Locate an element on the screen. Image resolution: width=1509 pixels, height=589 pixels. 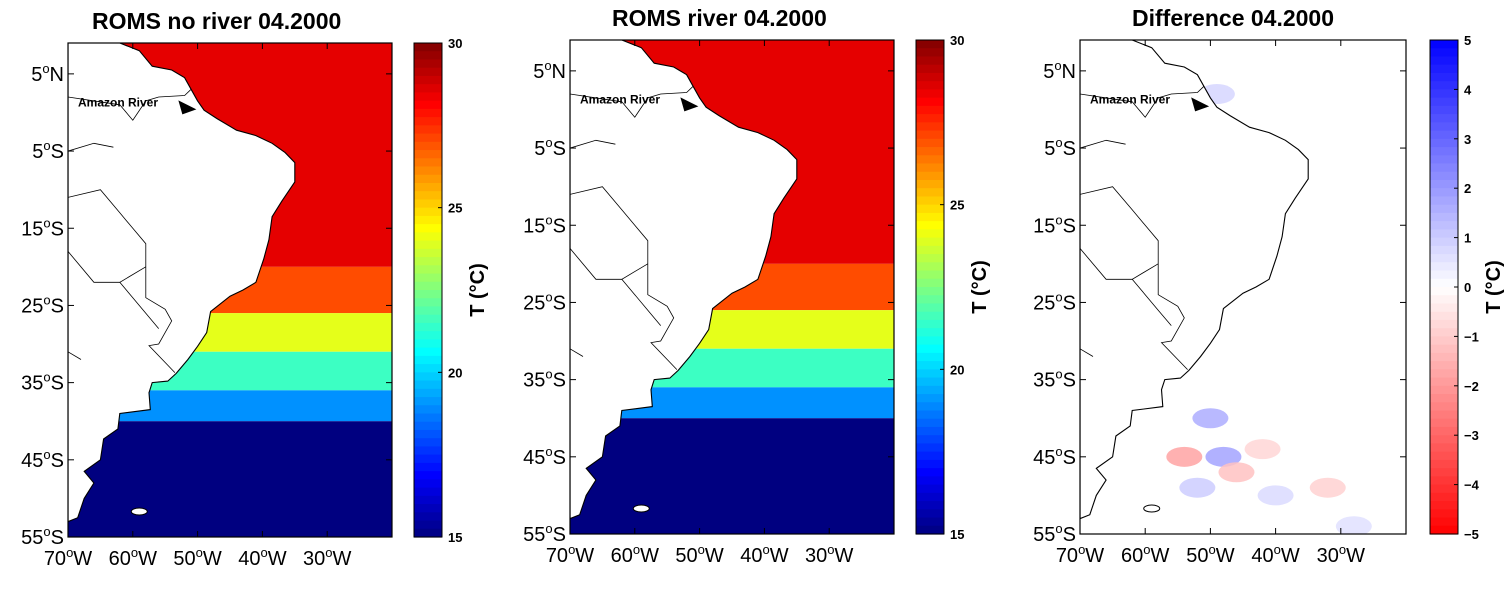
lat-tick-label: 45oS is located at coordinates (42, 459).